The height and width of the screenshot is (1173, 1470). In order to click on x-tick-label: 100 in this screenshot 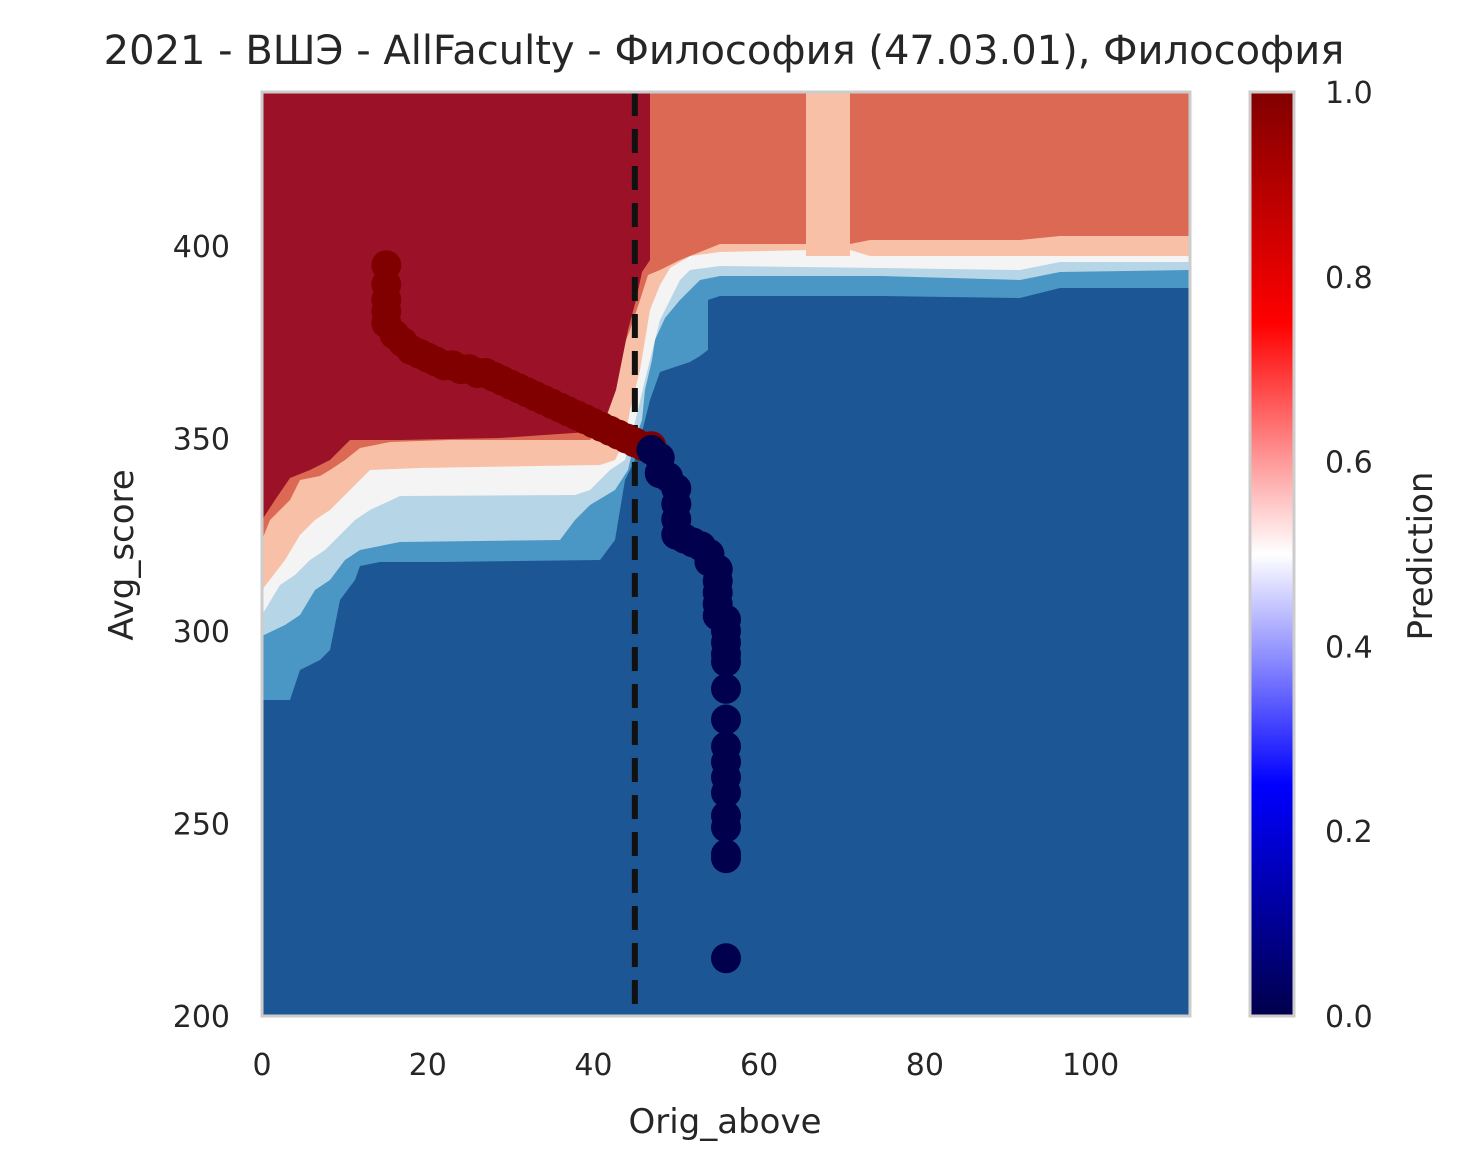, I will do `click(1090, 1065)`.